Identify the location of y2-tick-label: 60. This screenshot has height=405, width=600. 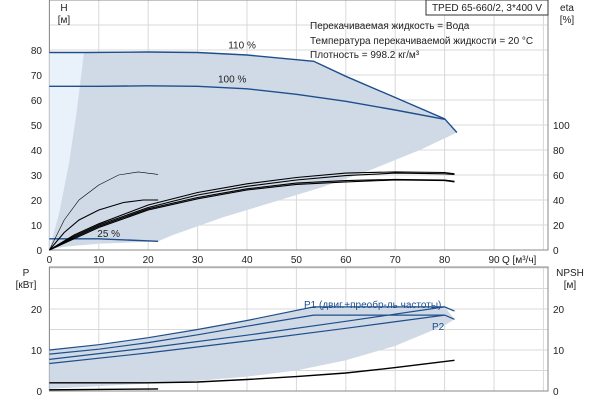
(559, 176).